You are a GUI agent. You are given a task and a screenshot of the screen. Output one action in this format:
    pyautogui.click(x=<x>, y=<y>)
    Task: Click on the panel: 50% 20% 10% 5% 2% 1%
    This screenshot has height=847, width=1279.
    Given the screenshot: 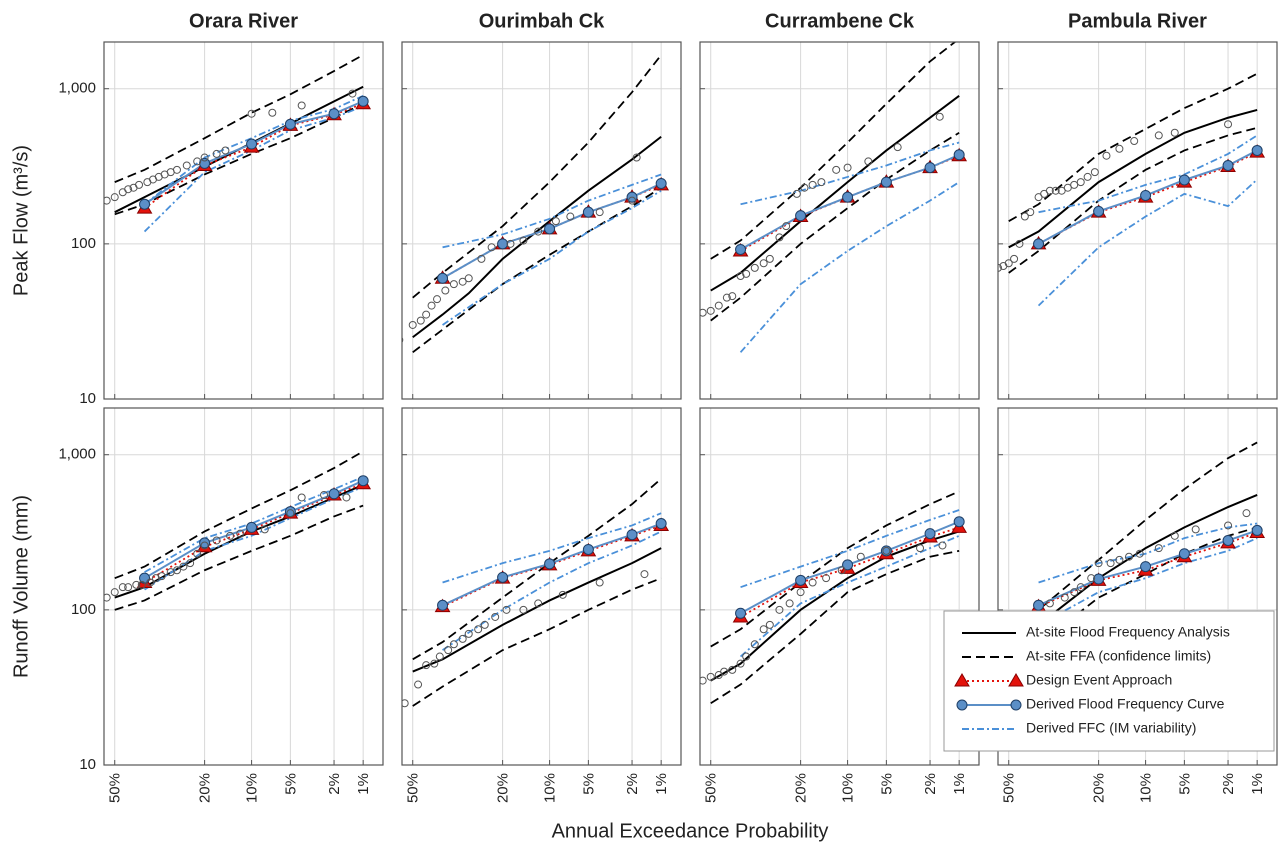 What is the action you would take?
    pyautogui.click(x=839, y=605)
    